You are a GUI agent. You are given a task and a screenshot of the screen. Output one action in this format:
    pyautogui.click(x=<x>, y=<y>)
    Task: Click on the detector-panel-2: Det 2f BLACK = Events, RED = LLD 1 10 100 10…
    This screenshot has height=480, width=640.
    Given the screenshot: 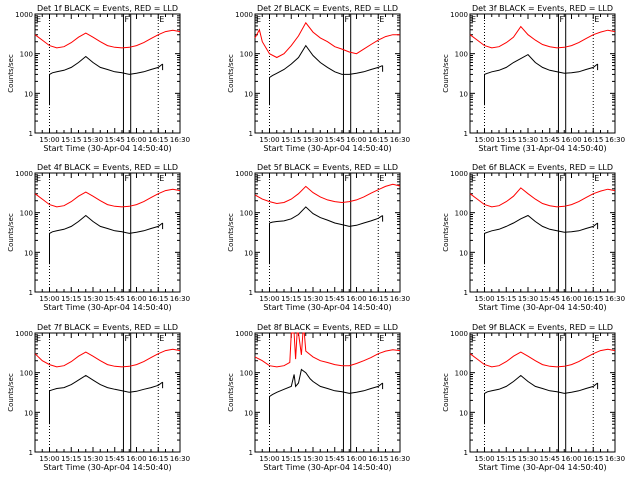 What is the action you would take?
    pyautogui.click(x=318, y=78)
    